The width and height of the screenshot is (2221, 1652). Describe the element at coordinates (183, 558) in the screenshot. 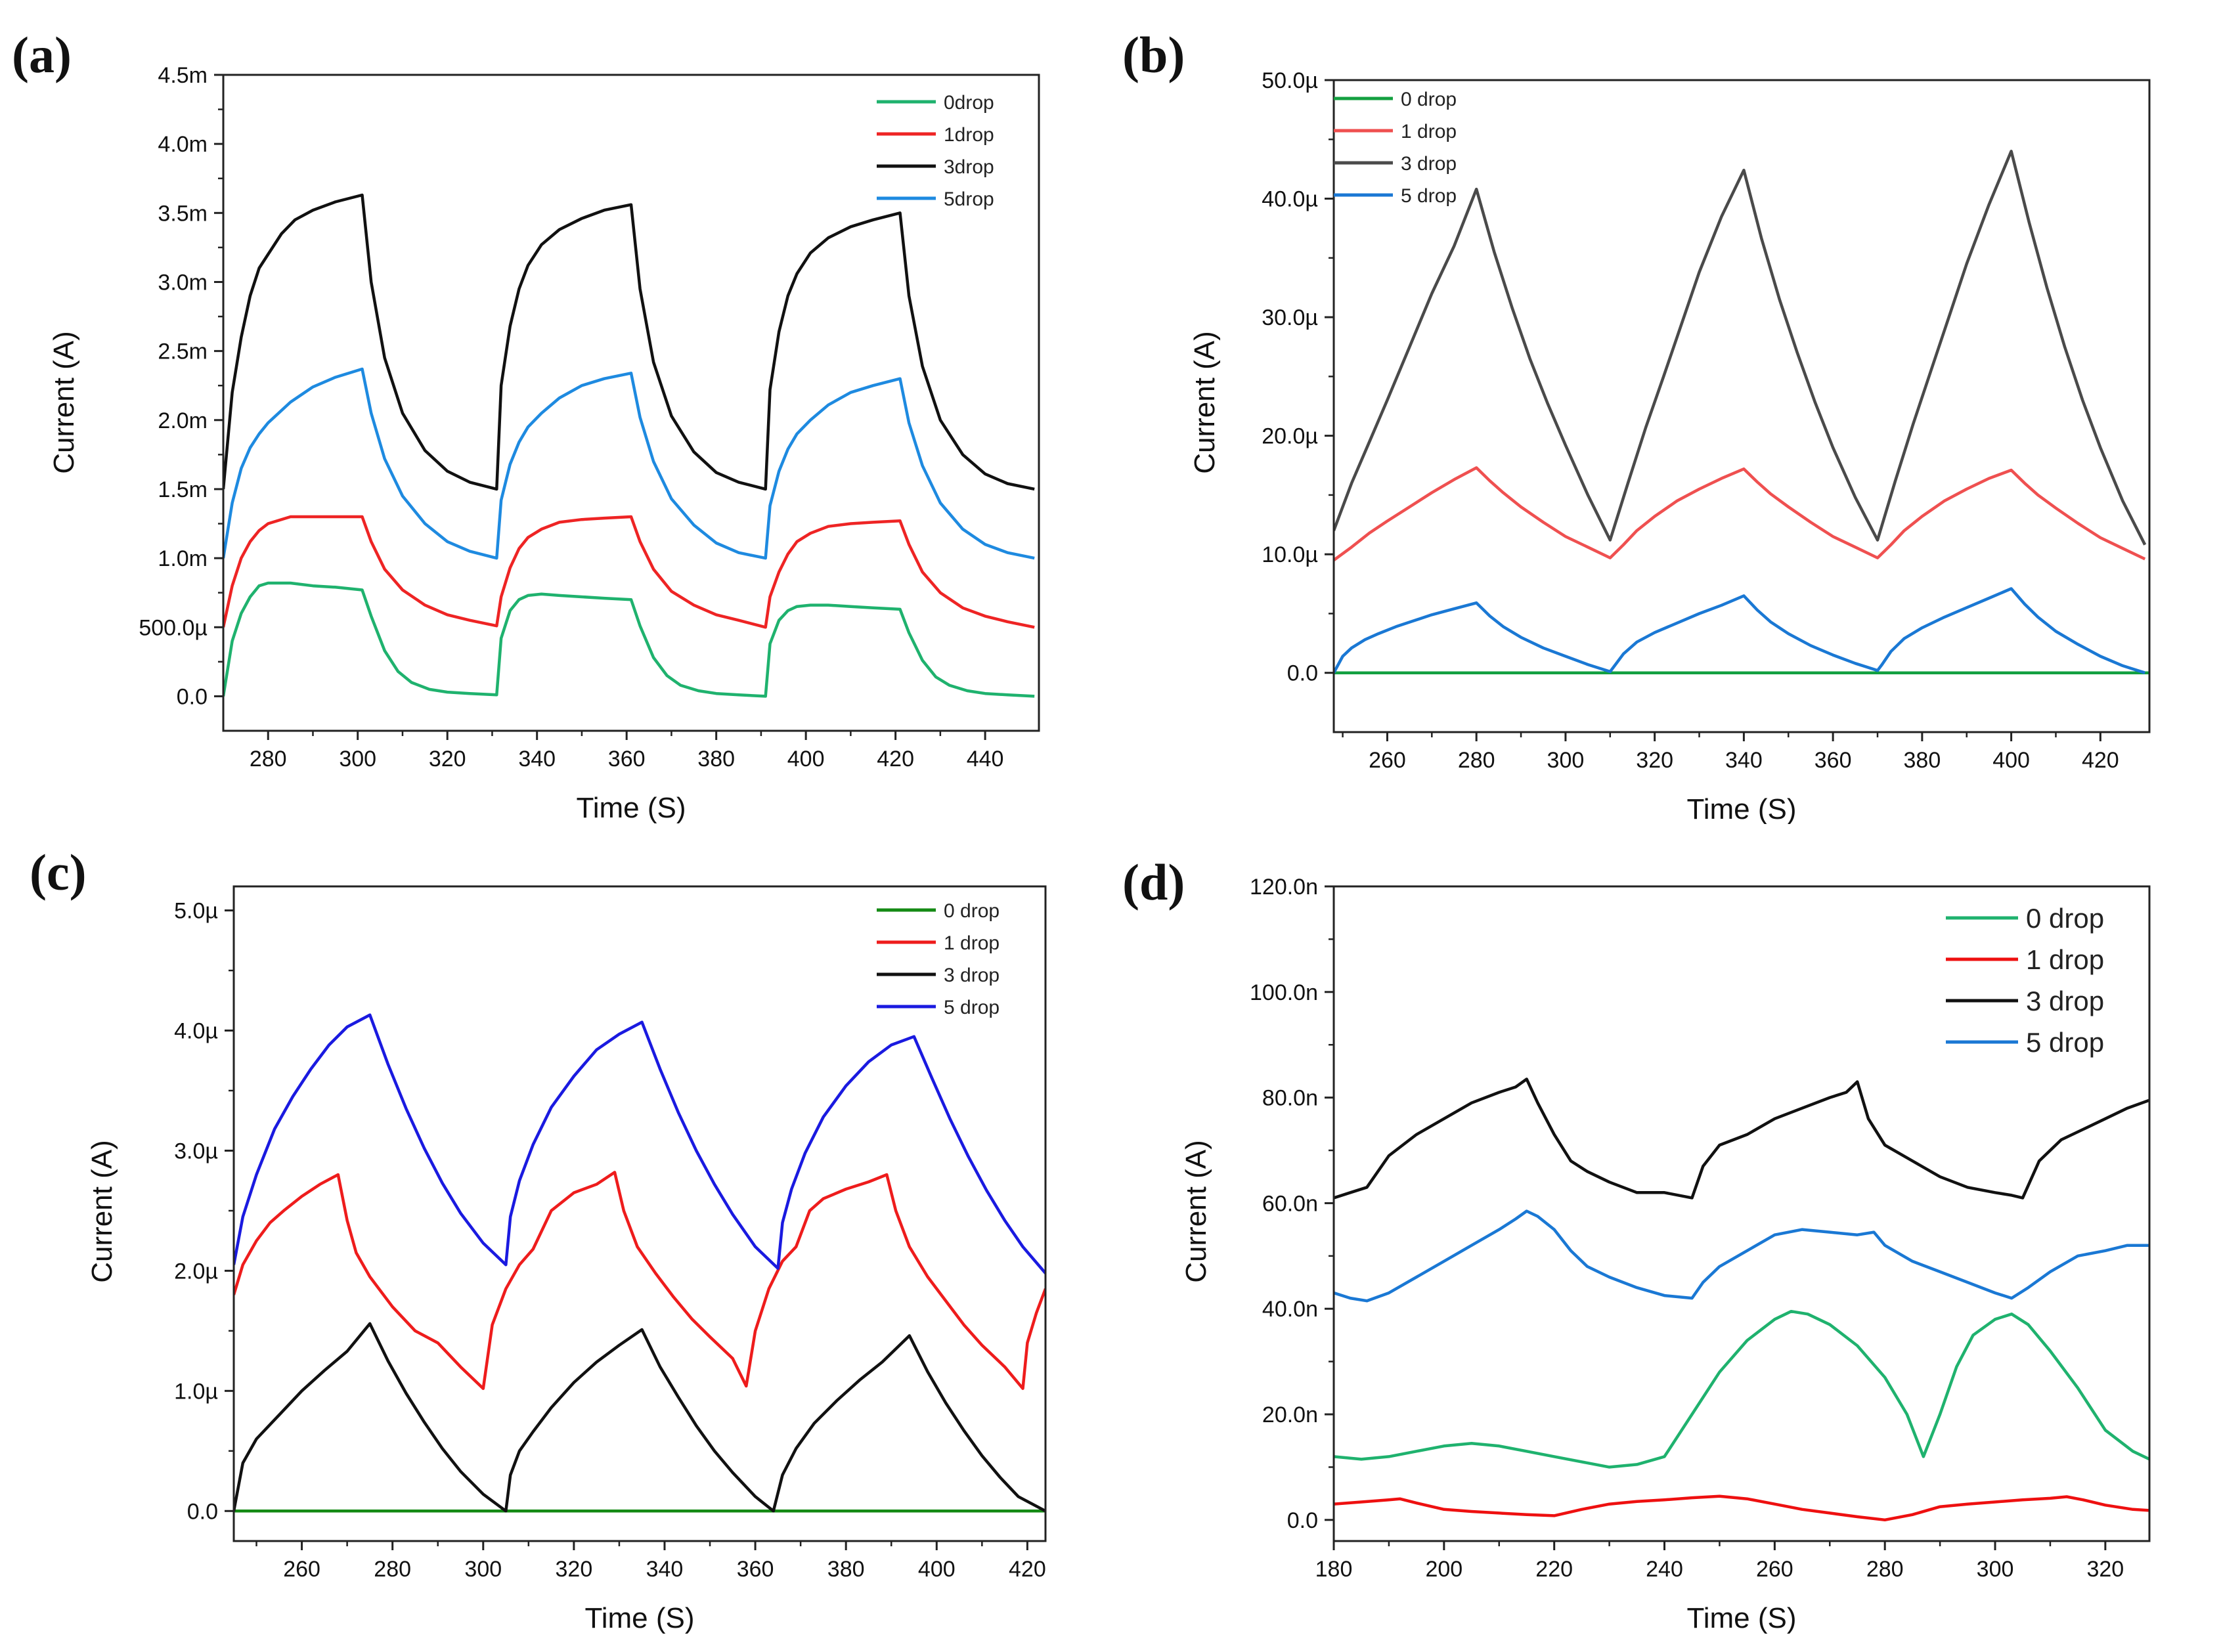

I see `y-tick-label: 1.0m` at that location.